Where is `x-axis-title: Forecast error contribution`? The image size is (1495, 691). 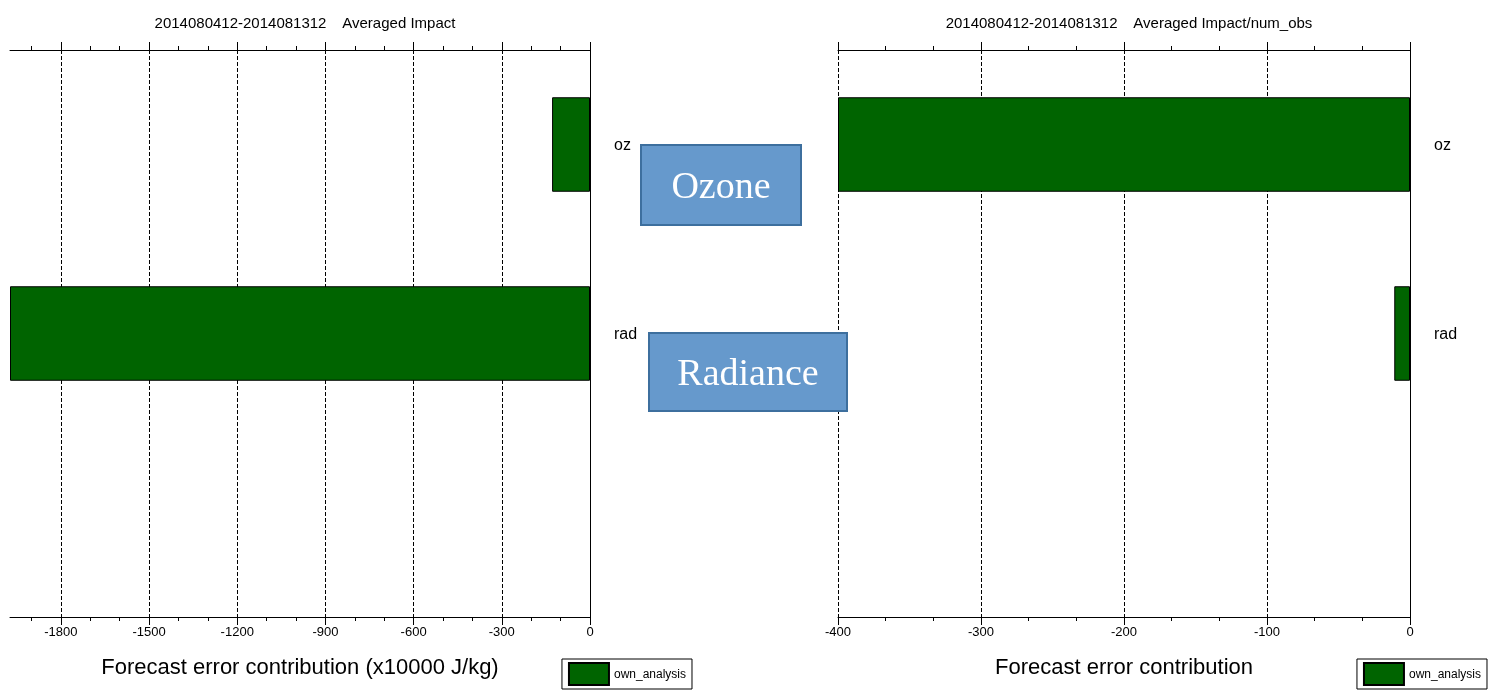 x-axis-title: Forecast error contribution is located at coordinates (1124, 666).